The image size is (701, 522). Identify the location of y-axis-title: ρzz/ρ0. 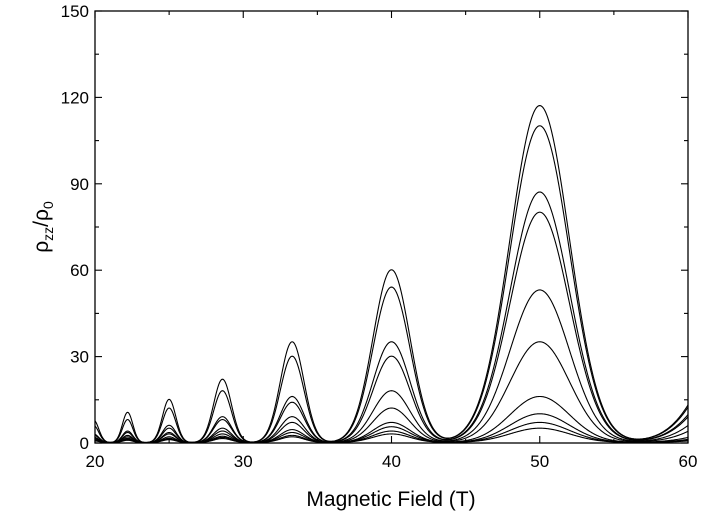
(43, 227).